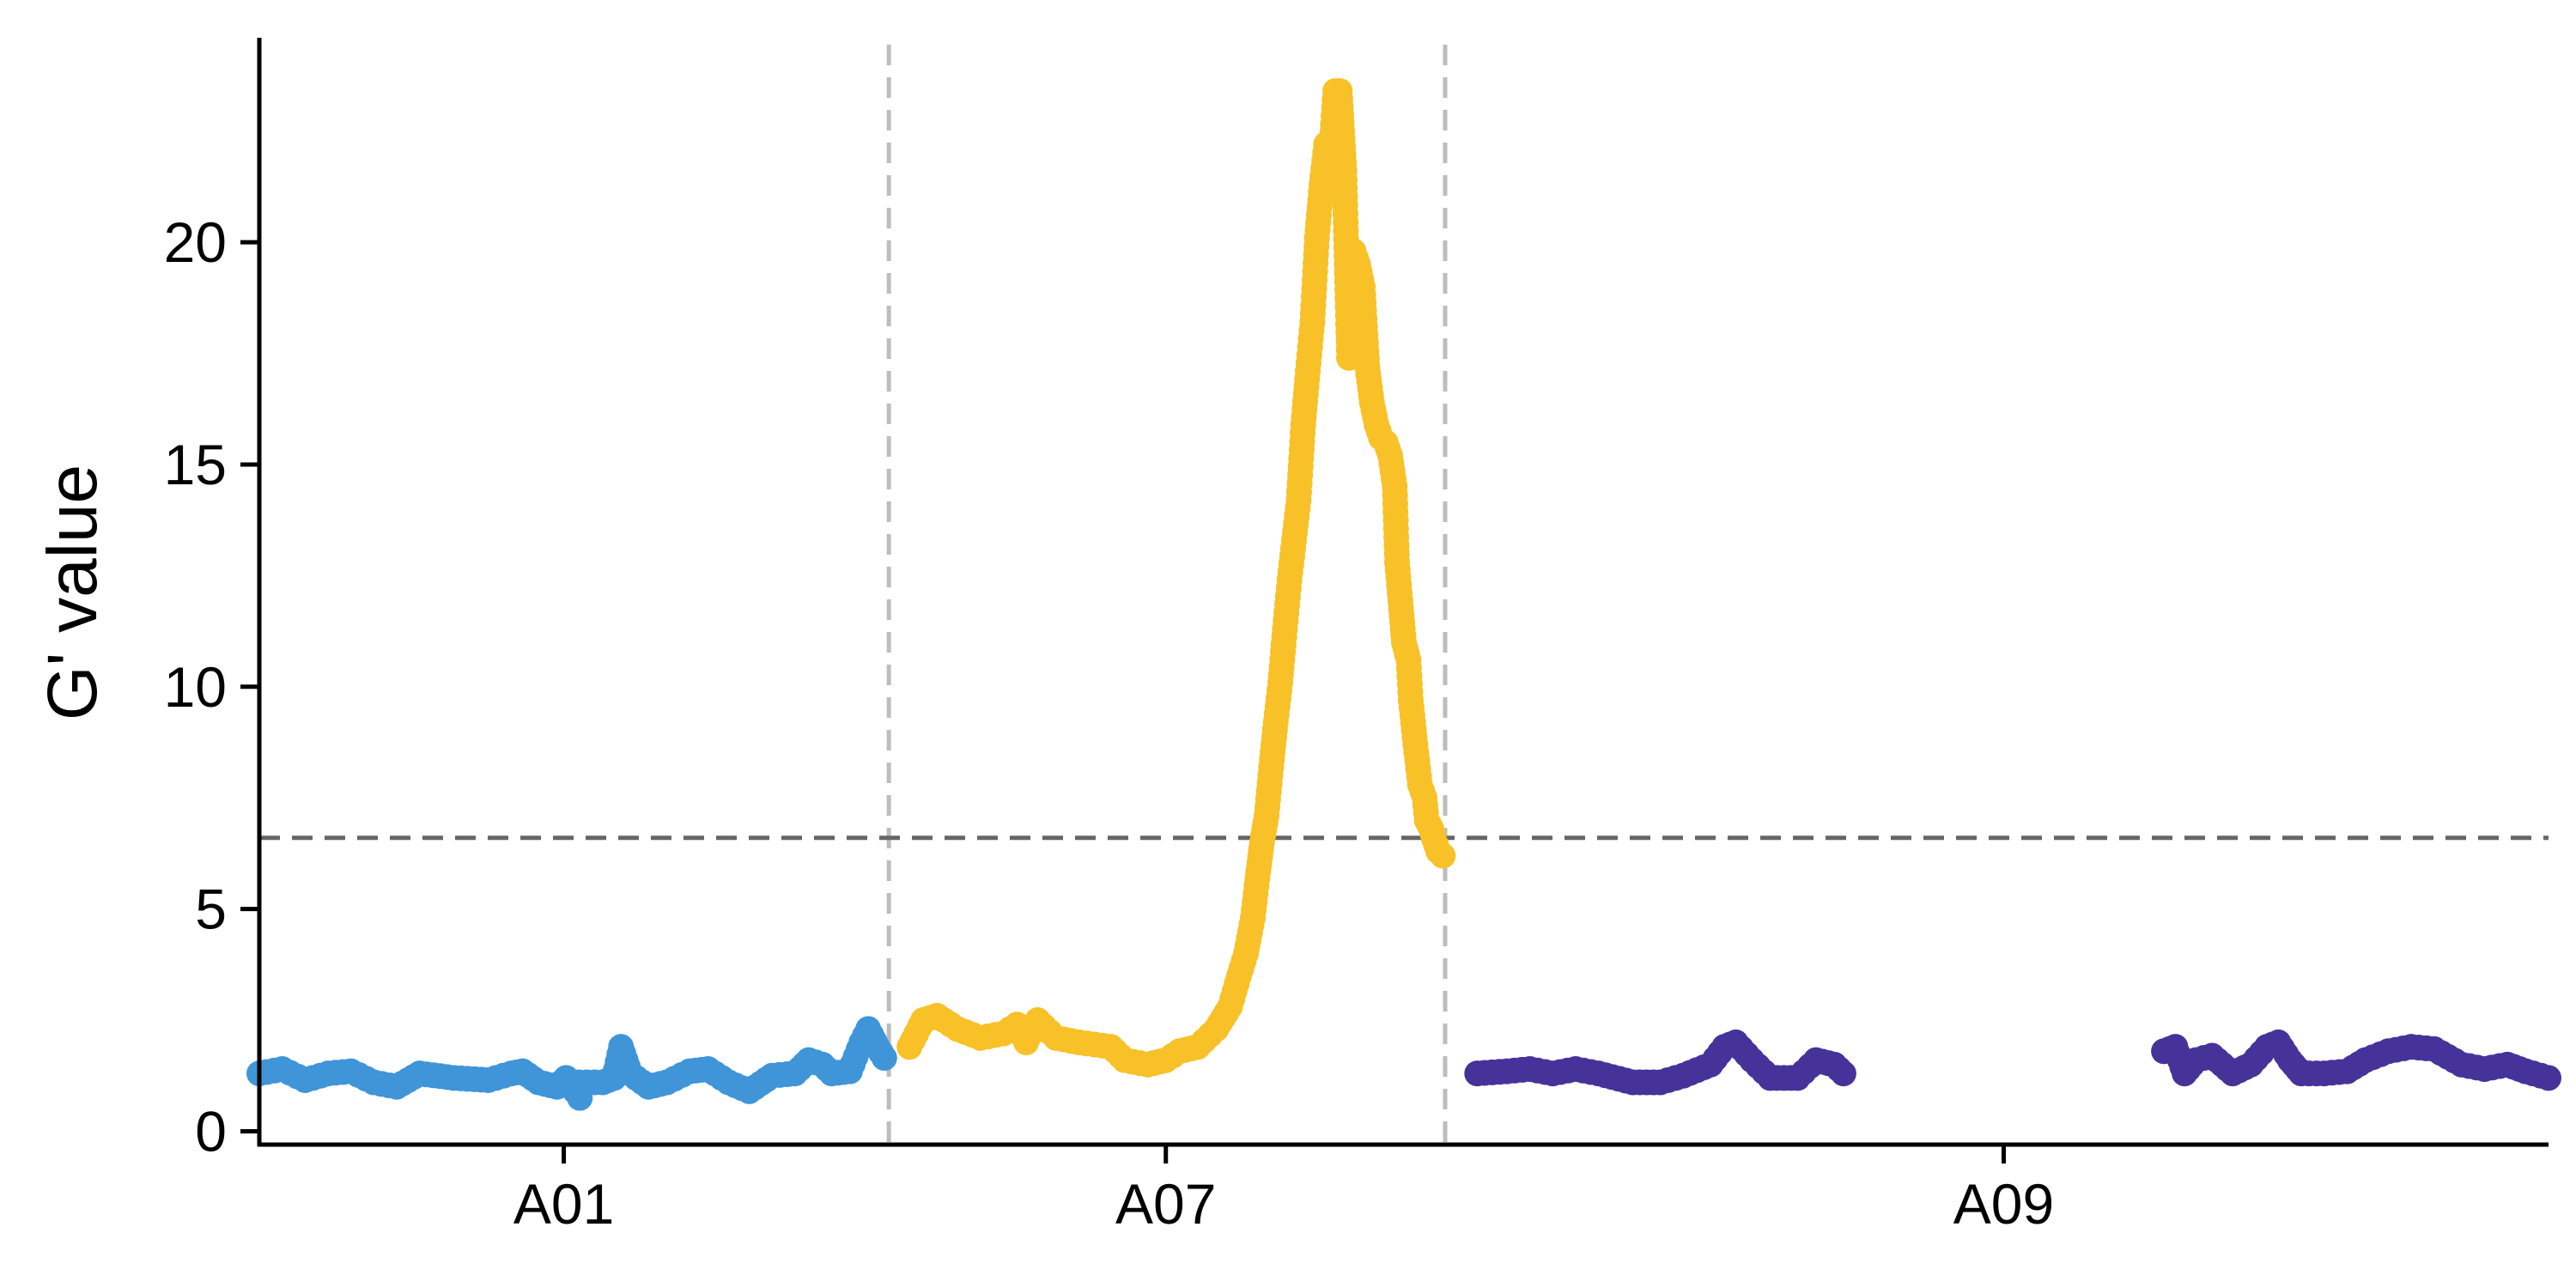 The height and width of the screenshot is (1288, 2576). I want to click on y-tick-label: 5, so click(211, 910).